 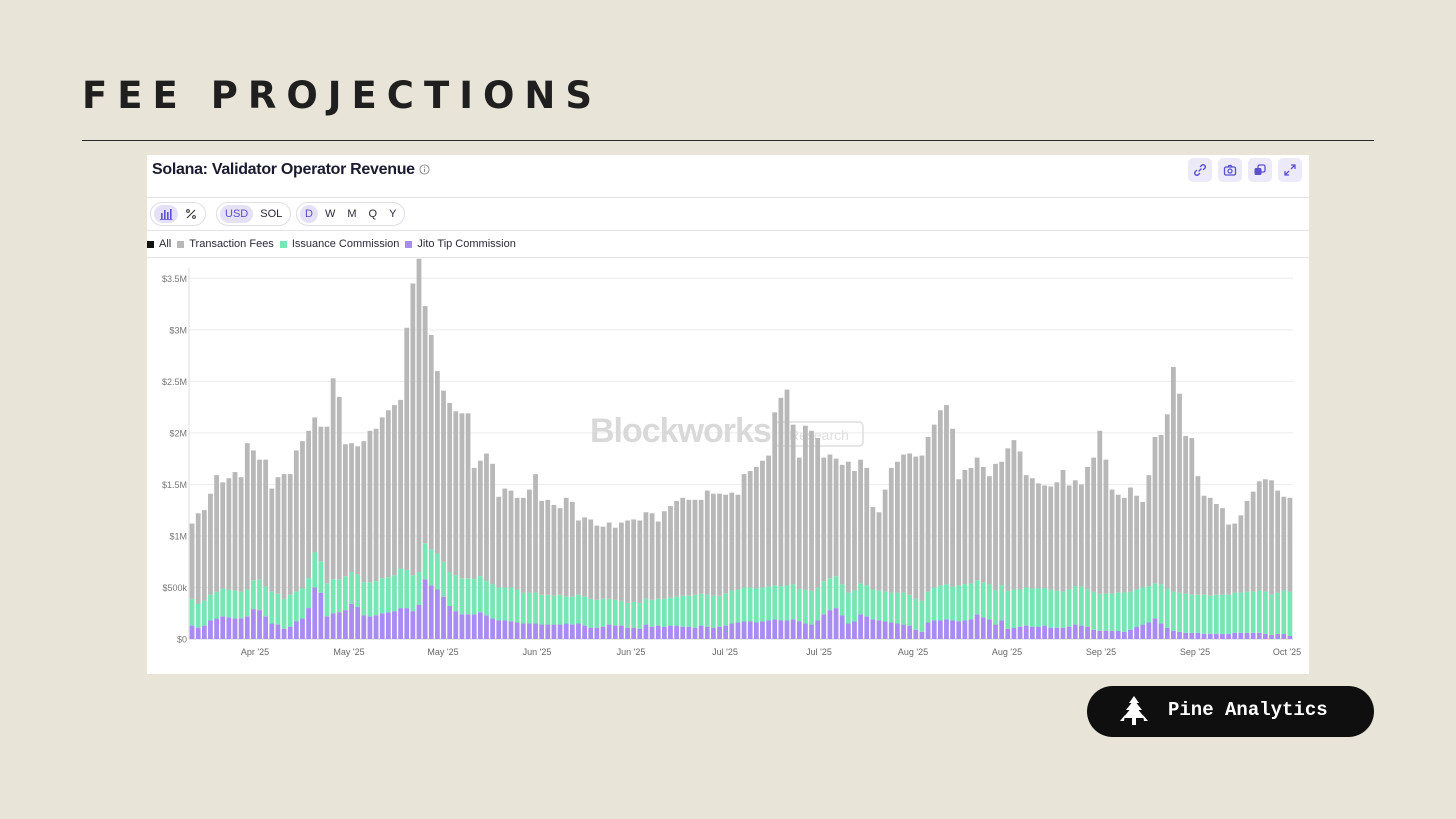 I want to click on legend-item-jito-tip-commission: Jito Tip Commission, so click(x=460, y=244).